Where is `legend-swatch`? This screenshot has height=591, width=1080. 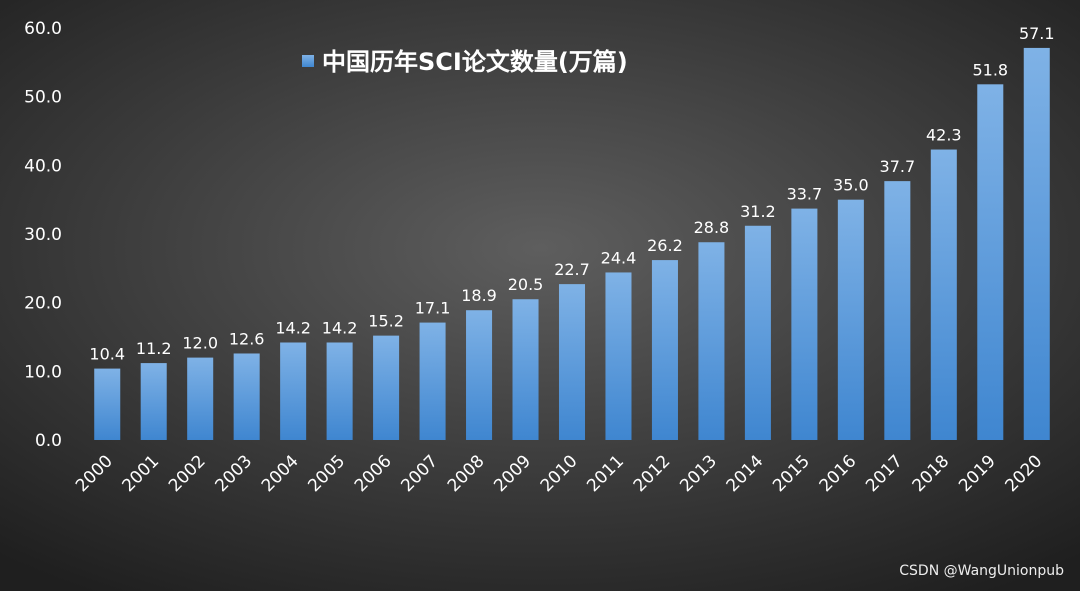
legend-swatch is located at coordinates (308, 61).